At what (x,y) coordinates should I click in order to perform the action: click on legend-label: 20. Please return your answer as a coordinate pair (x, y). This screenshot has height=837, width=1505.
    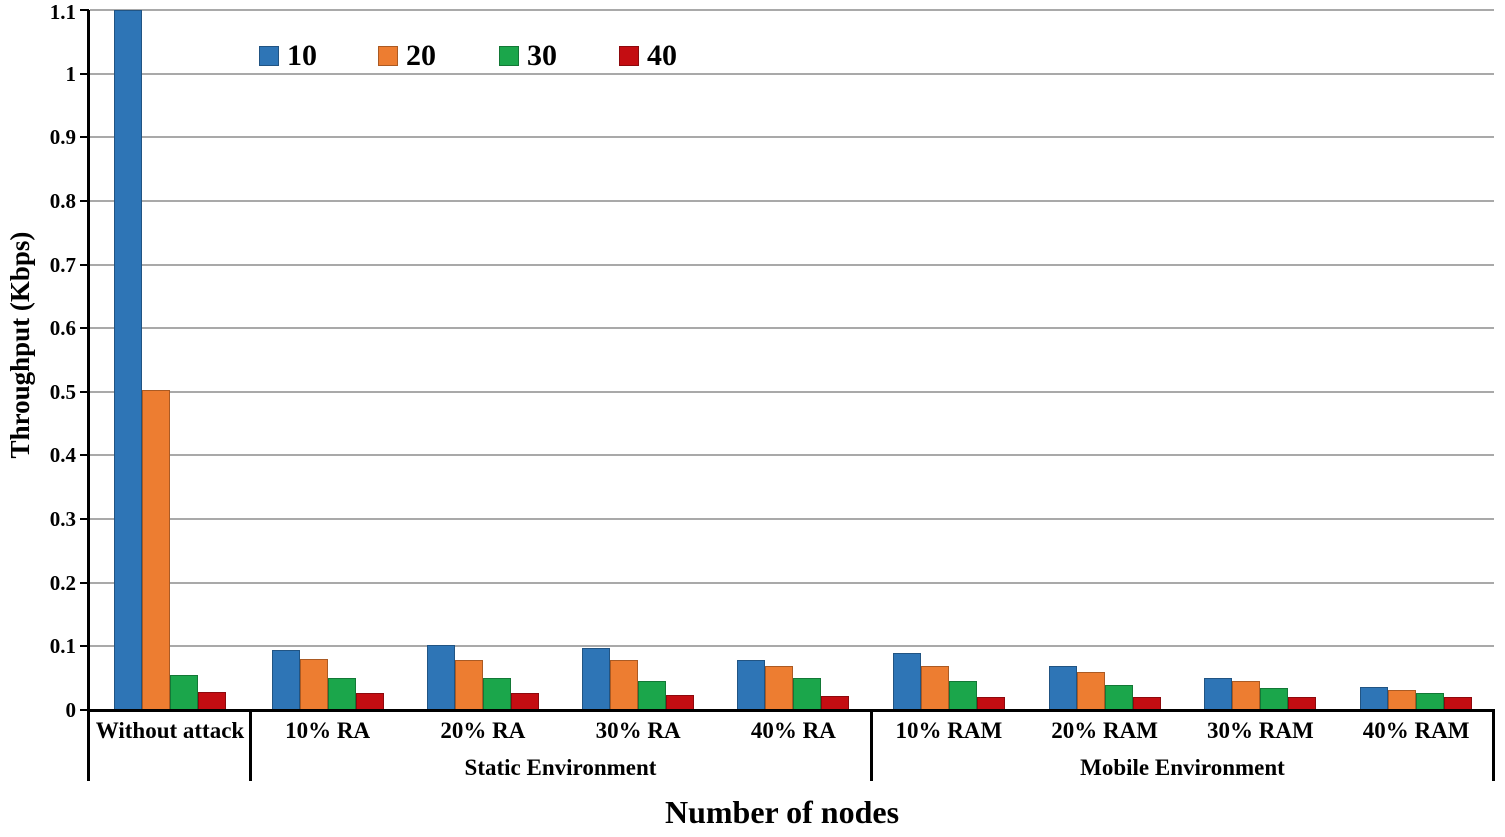
    Looking at the image, I should click on (421, 55).